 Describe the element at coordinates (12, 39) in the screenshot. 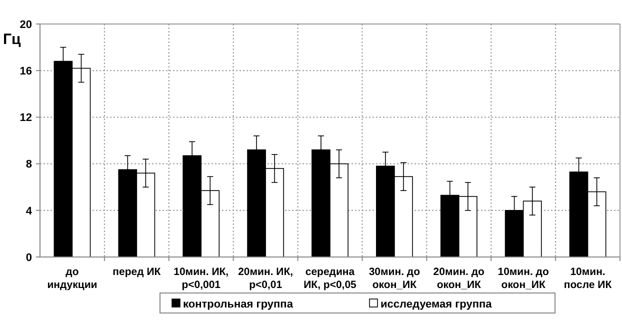

I see `y-axis-title: Гц` at that location.